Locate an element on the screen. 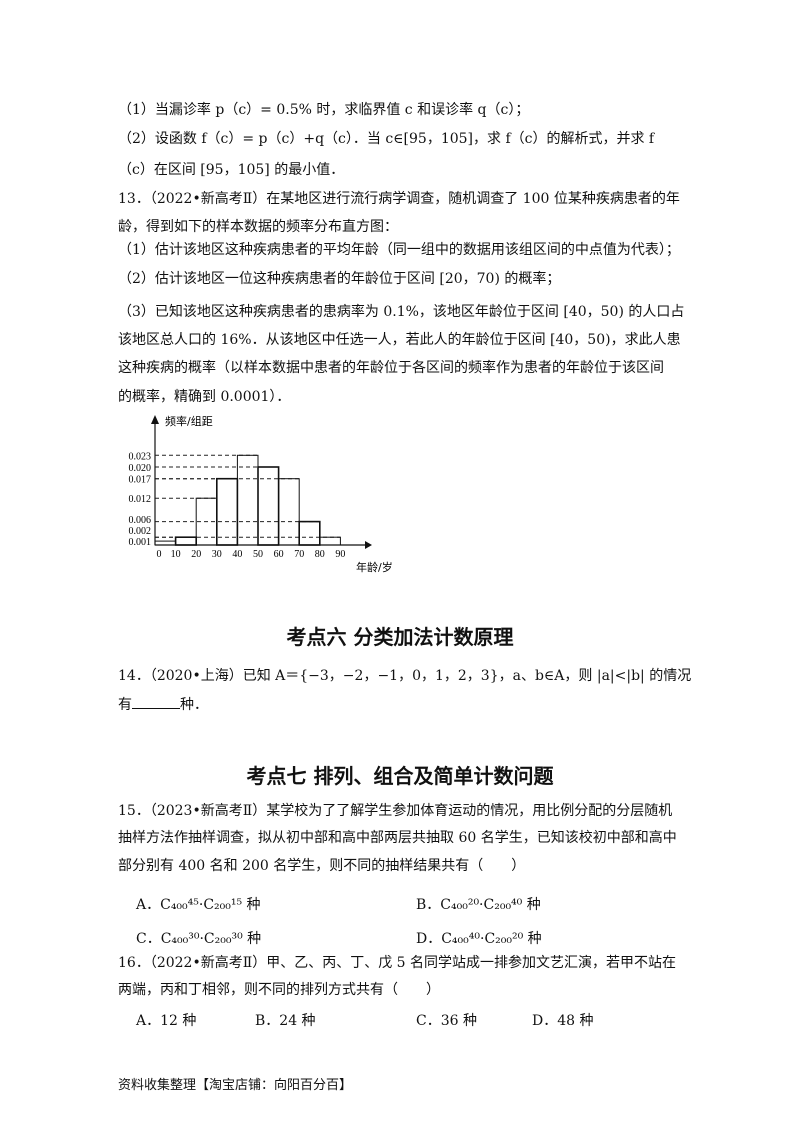  y-axis-arrow-icon is located at coordinates (155, 419).